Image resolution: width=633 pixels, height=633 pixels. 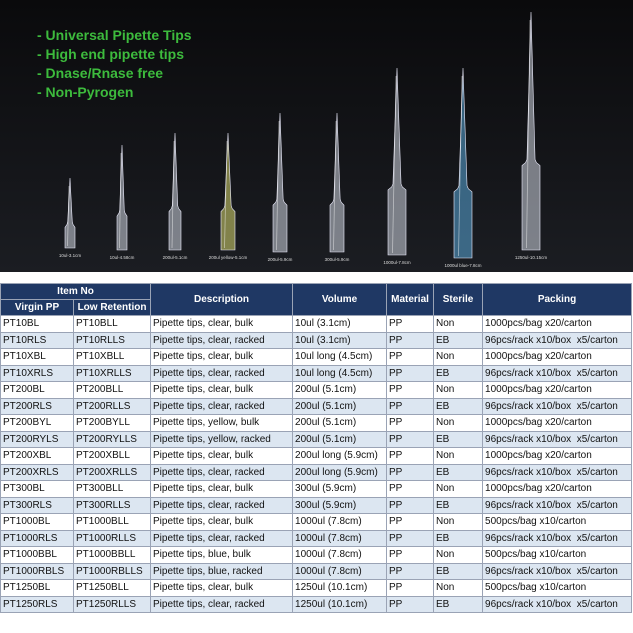 I want to click on table-cell: 500pcs/bag x10/carton, so click(x=557, y=555).